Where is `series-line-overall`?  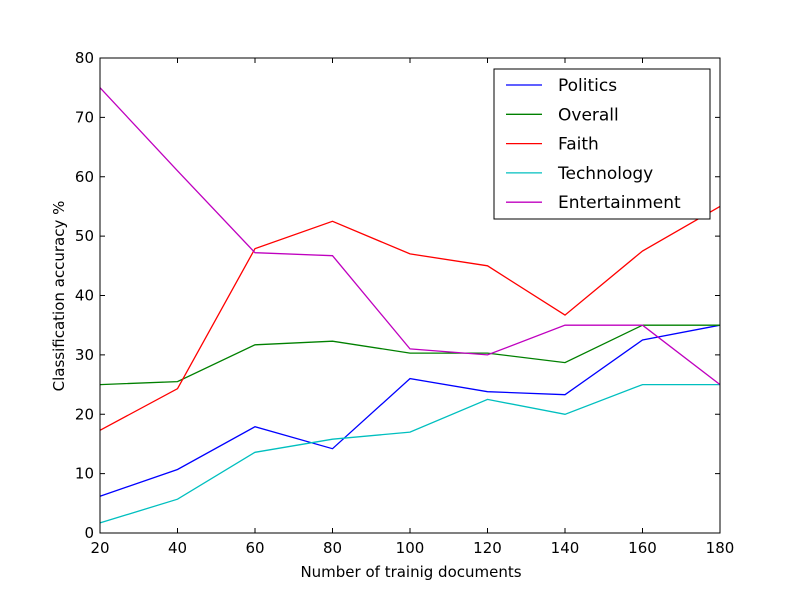
series-line-overall is located at coordinates (409, 355).